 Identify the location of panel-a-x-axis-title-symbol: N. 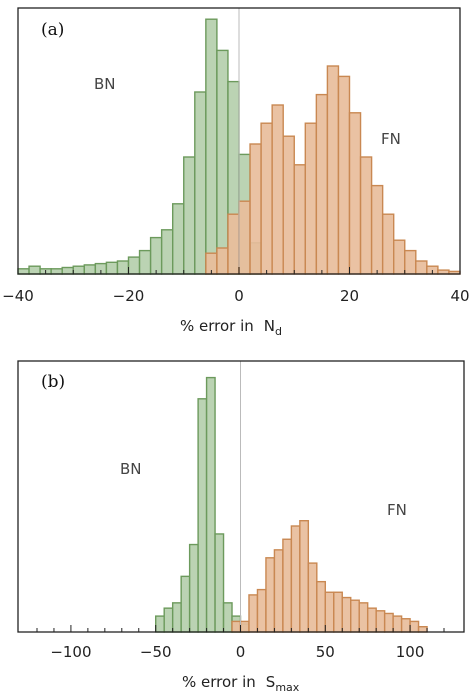
(269, 326).